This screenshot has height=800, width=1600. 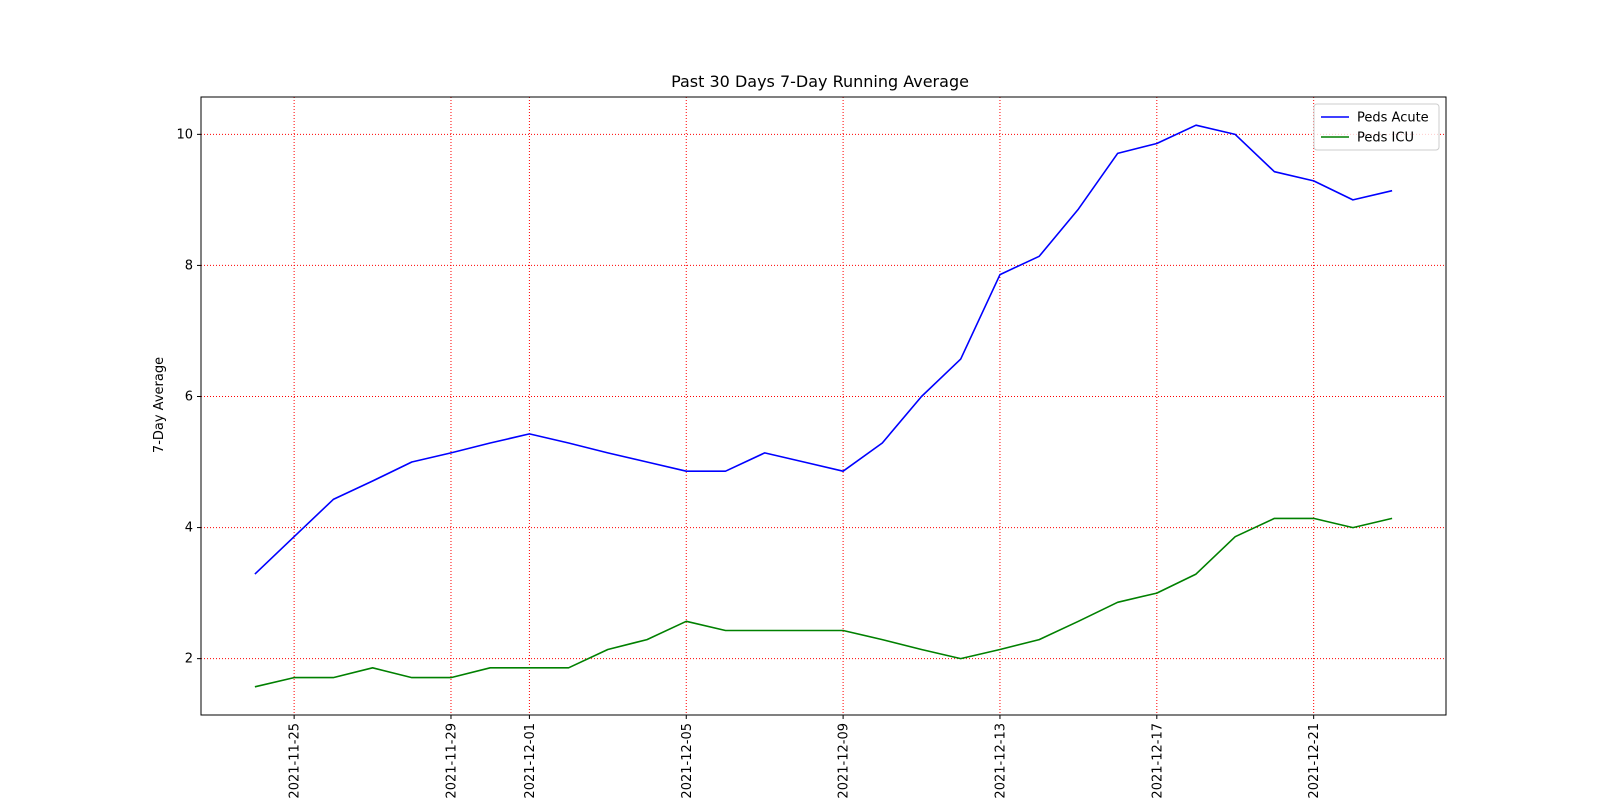 What do you see at coordinates (1157, 761) in the screenshot?
I see `x-tick-label: 2021-12-17` at bounding box center [1157, 761].